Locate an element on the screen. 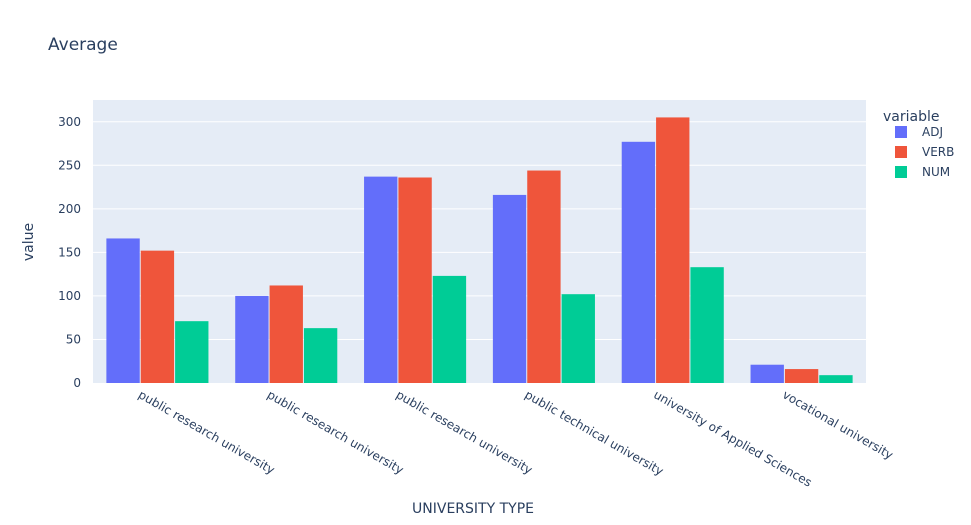 The height and width of the screenshot is (525, 971). x-tick-label: public technical university is located at coordinates (593, 432).